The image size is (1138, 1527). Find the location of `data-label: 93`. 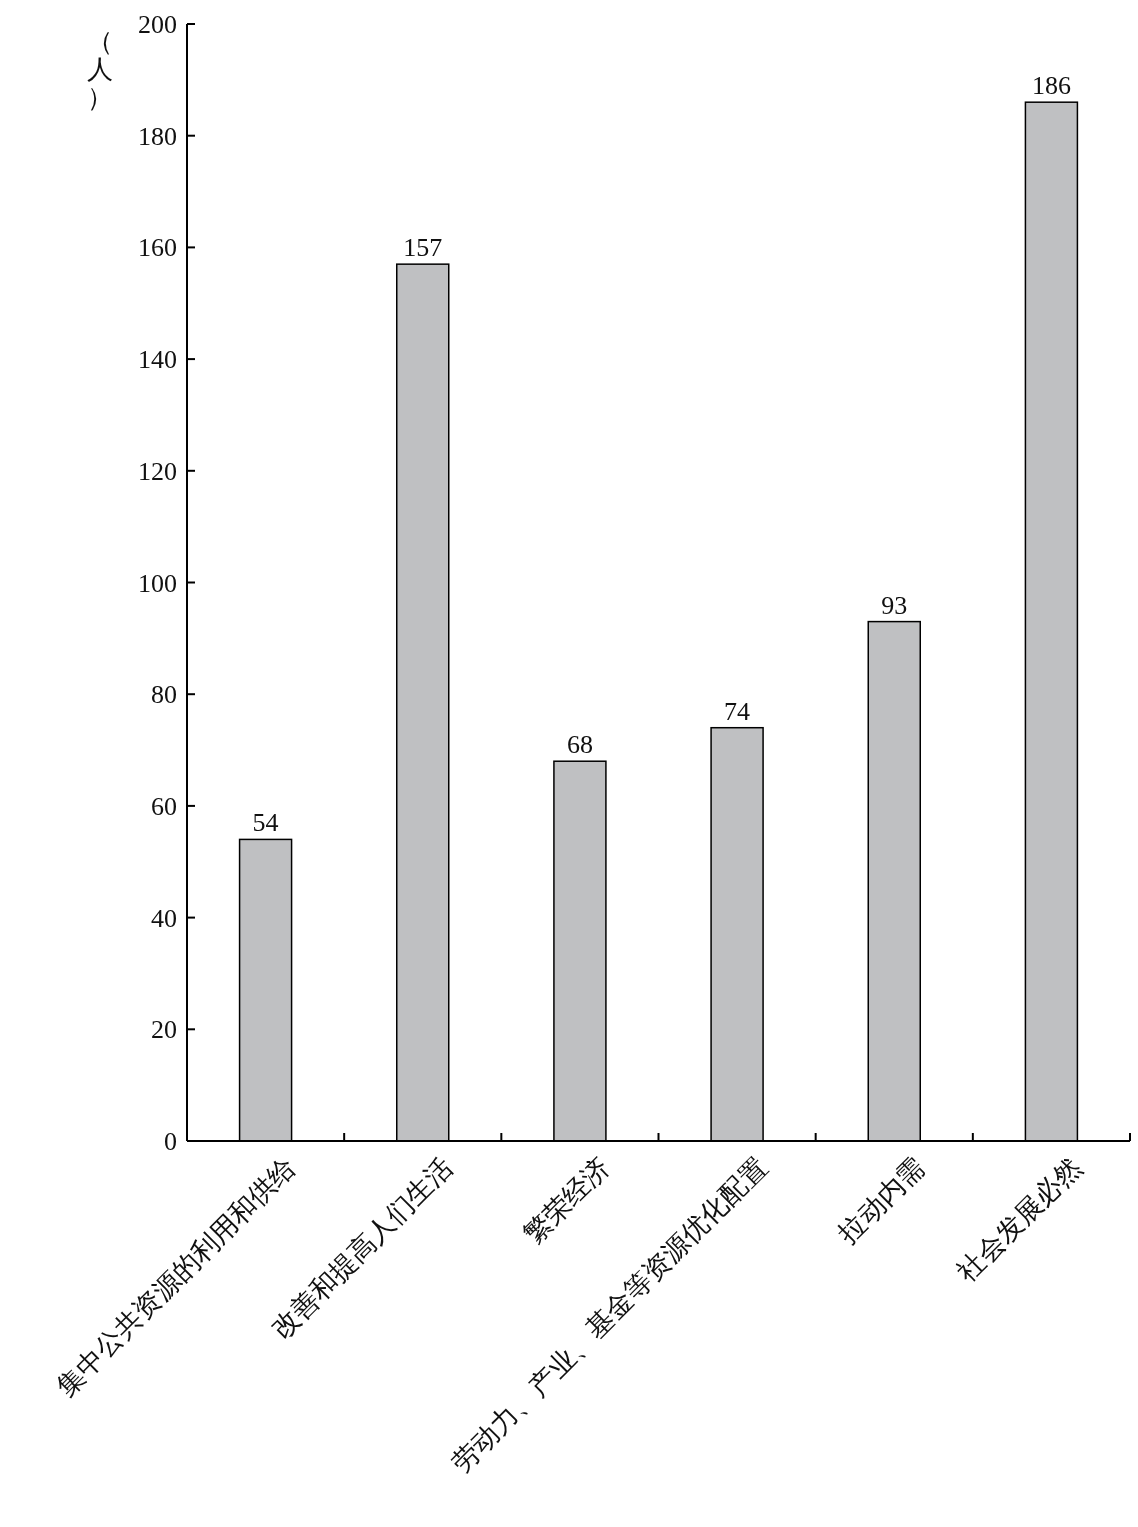

data-label: 93 is located at coordinates (894, 605).